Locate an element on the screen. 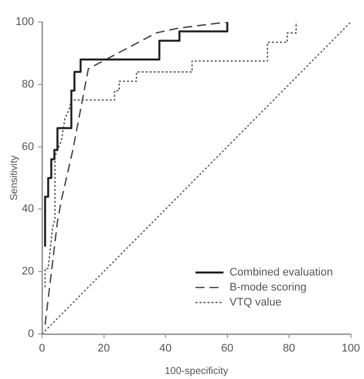 This screenshot has width=364, height=379. legend-label: VTQ value is located at coordinates (255, 302).